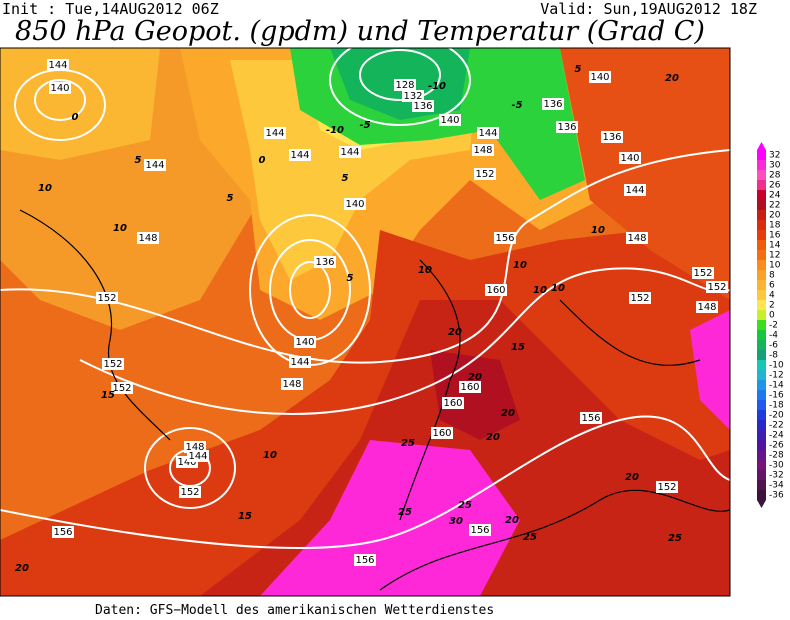 The image size is (790, 620). I want to click on colorbar-tick-label: 16, so click(775, 236).